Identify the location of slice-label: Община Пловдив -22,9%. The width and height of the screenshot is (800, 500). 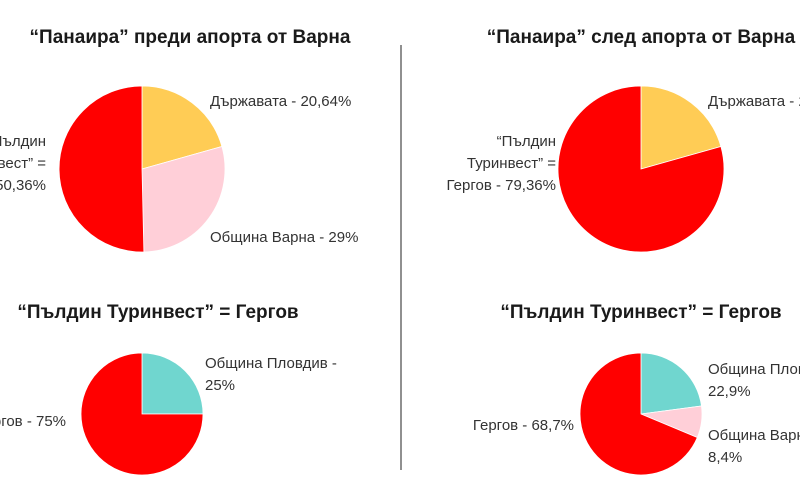
(754, 380).